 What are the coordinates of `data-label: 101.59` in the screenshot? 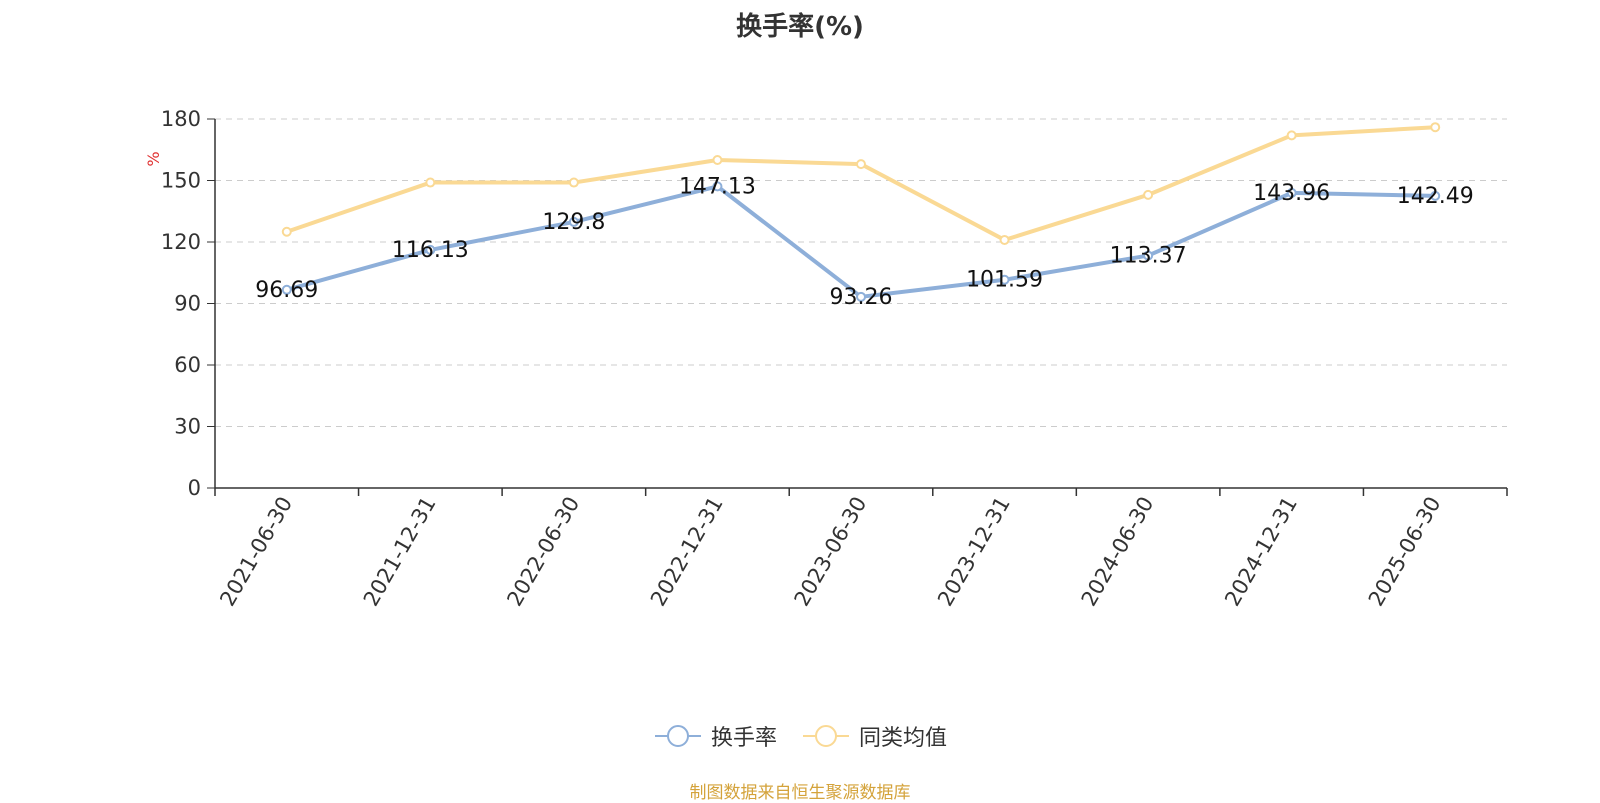 It's located at (1004, 280).